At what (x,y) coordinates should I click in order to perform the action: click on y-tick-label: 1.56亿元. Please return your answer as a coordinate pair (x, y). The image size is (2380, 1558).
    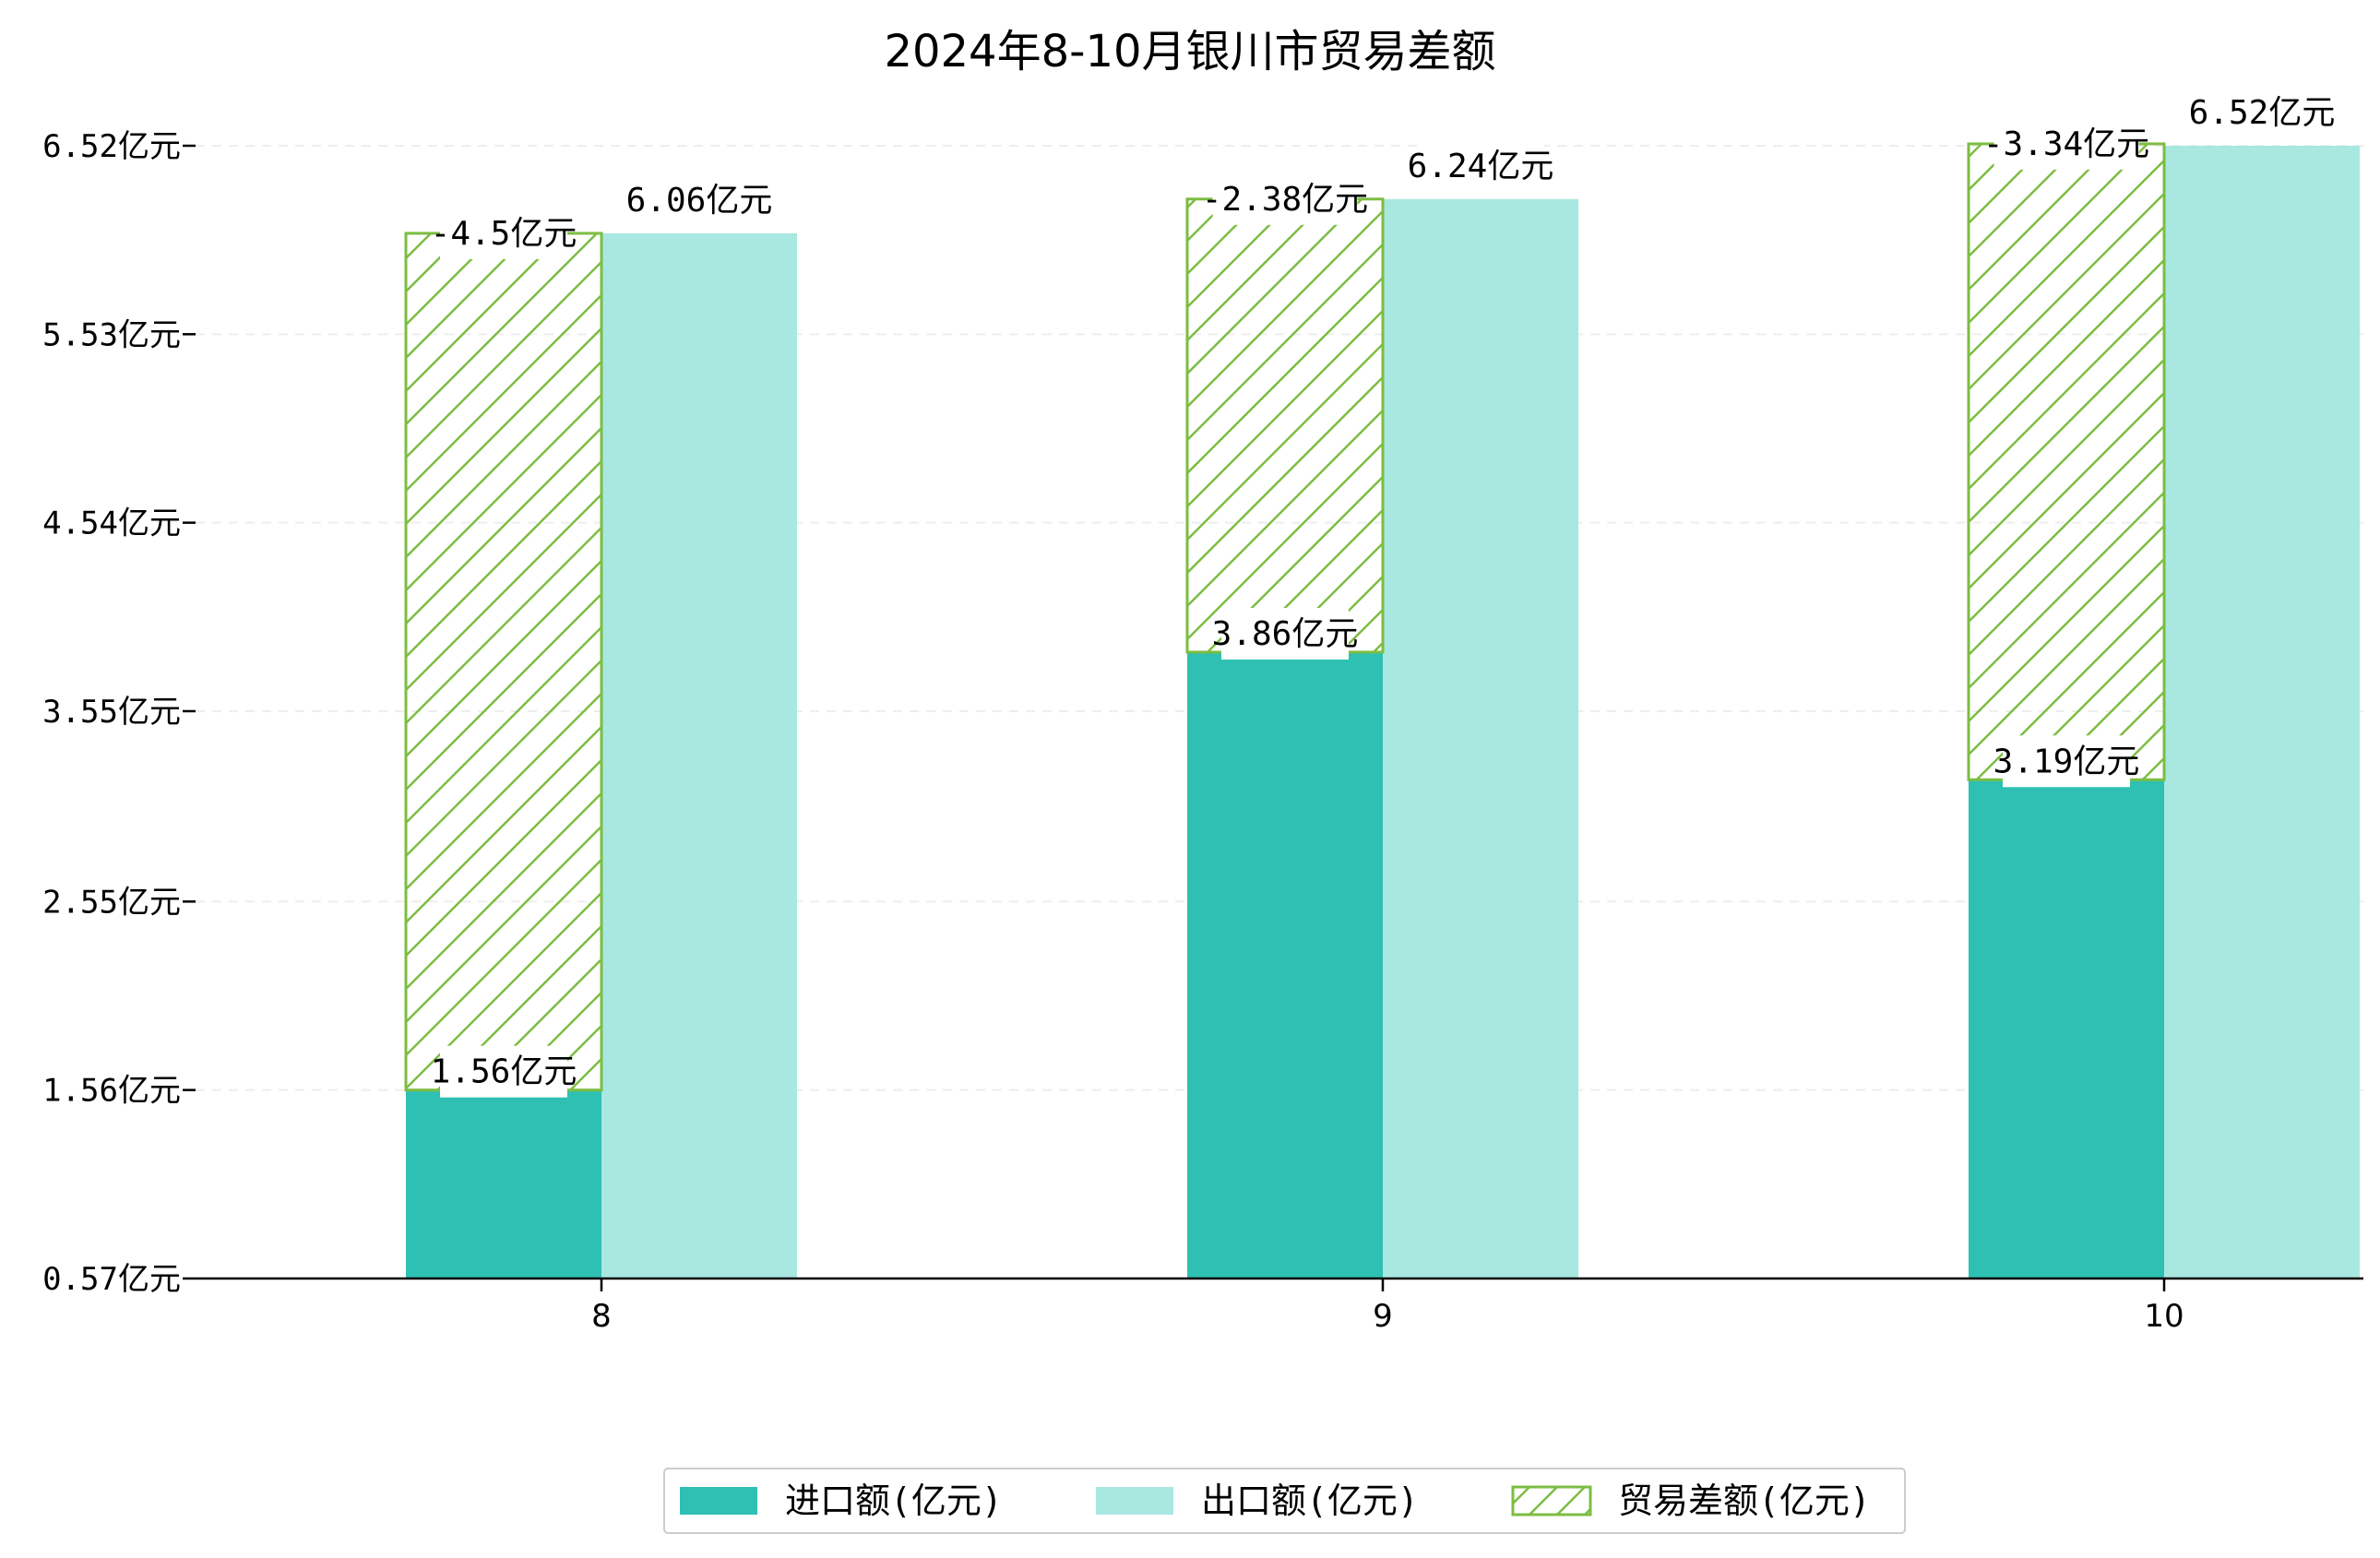
    Looking at the image, I should click on (111, 1092).